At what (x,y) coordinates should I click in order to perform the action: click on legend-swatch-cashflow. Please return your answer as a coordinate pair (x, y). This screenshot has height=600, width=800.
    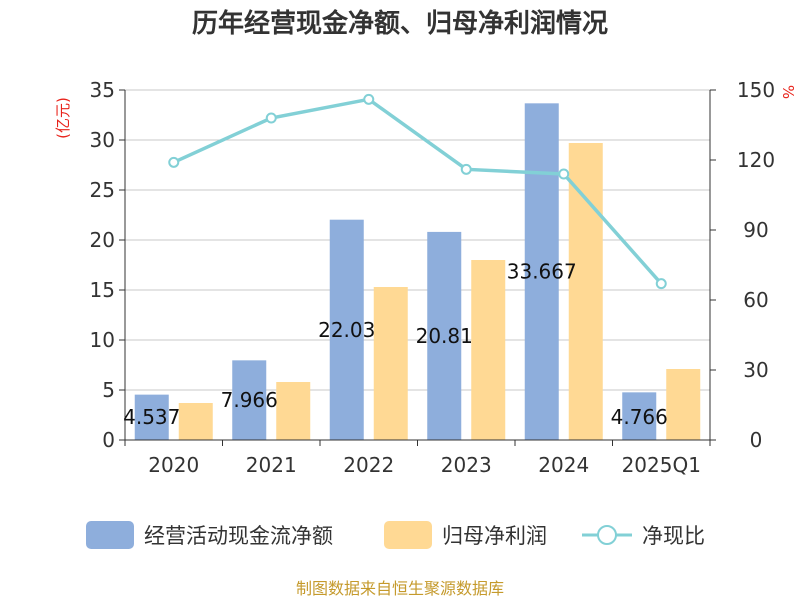
    Looking at the image, I should click on (110, 535).